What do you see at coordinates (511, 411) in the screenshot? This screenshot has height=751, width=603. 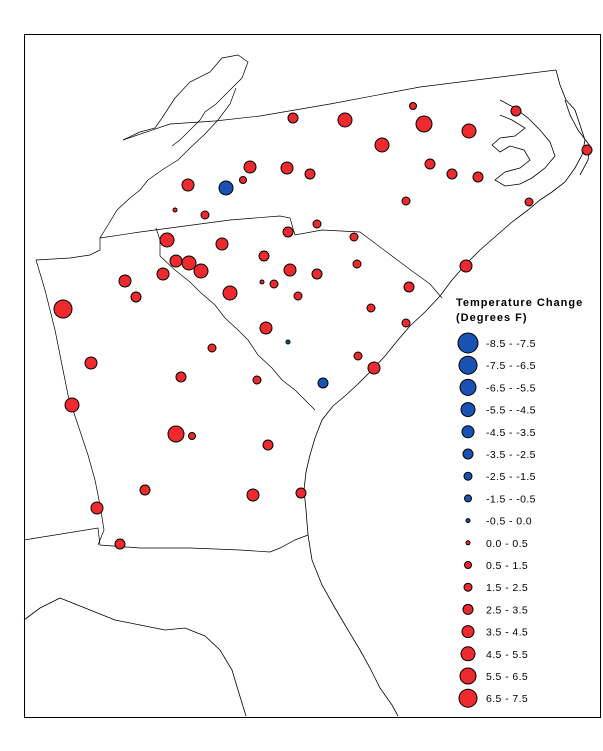 I see `legend-label: -5.5 - -4.5` at bounding box center [511, 411].